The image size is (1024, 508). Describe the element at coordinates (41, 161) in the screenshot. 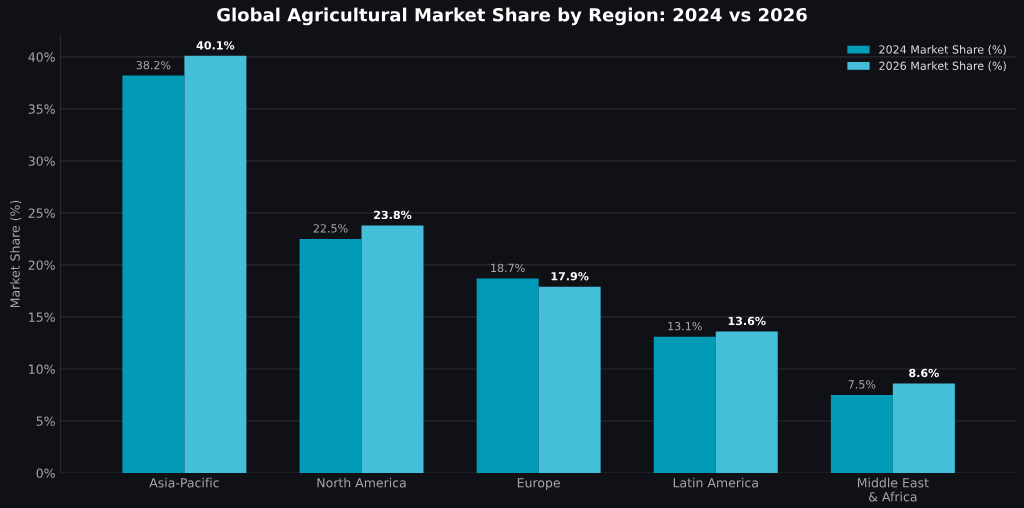

I see `y-tick-label: 30%` at that location.